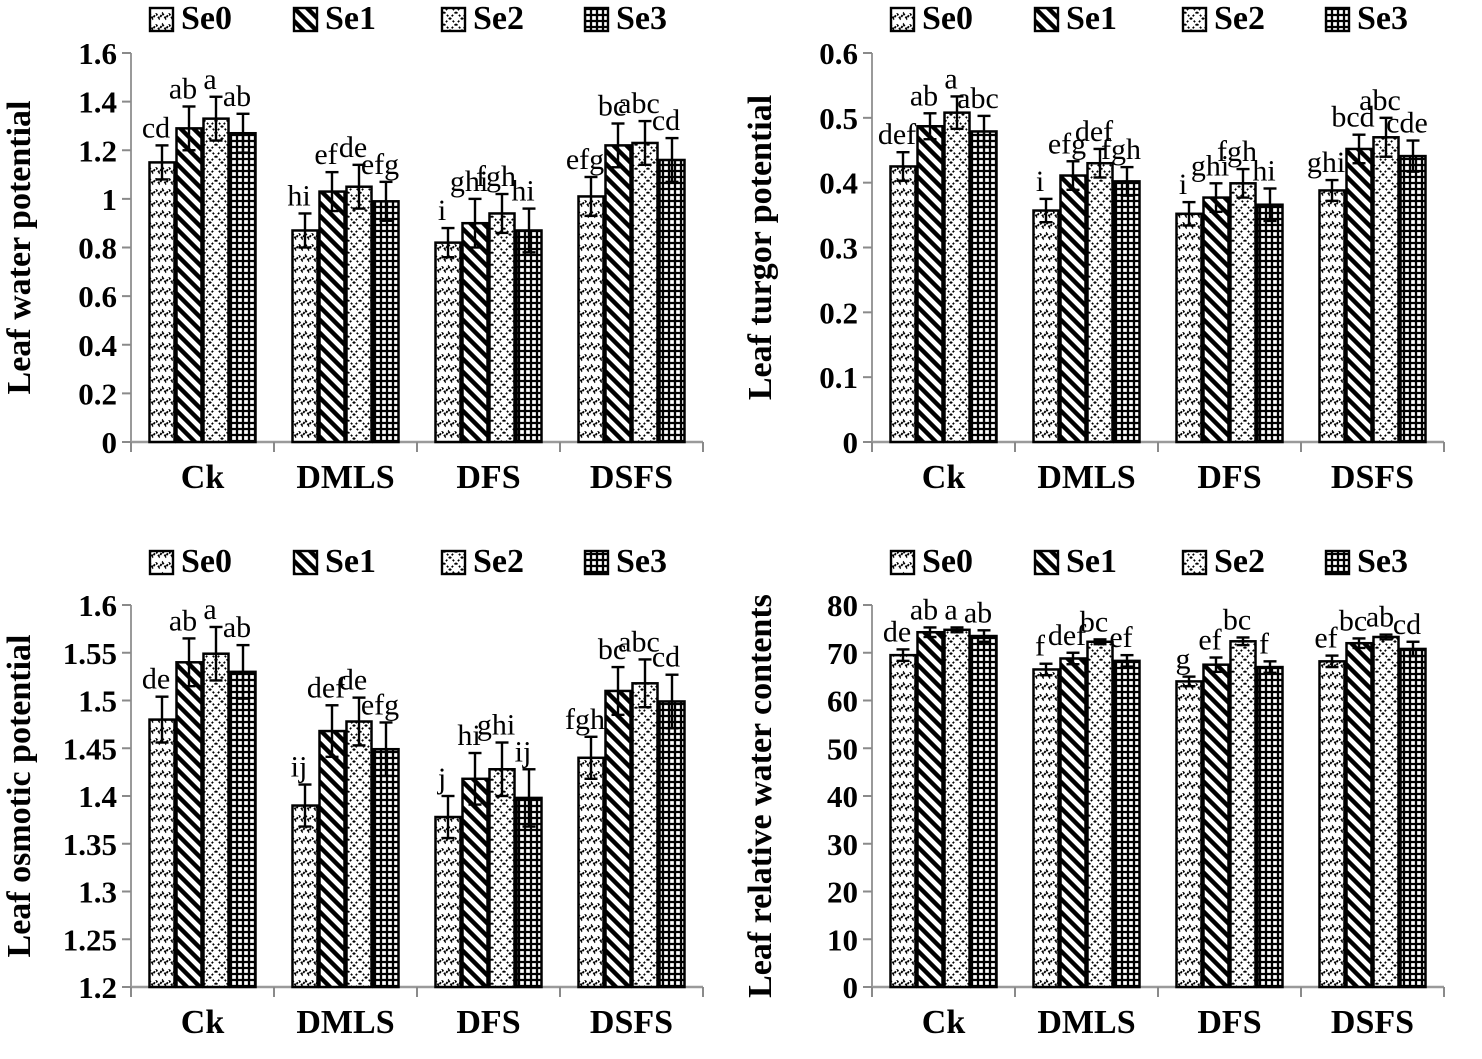  Describe the element at coordinates (1046, 828) in the screenshot. I see `bar-se0-dmls` at that location.